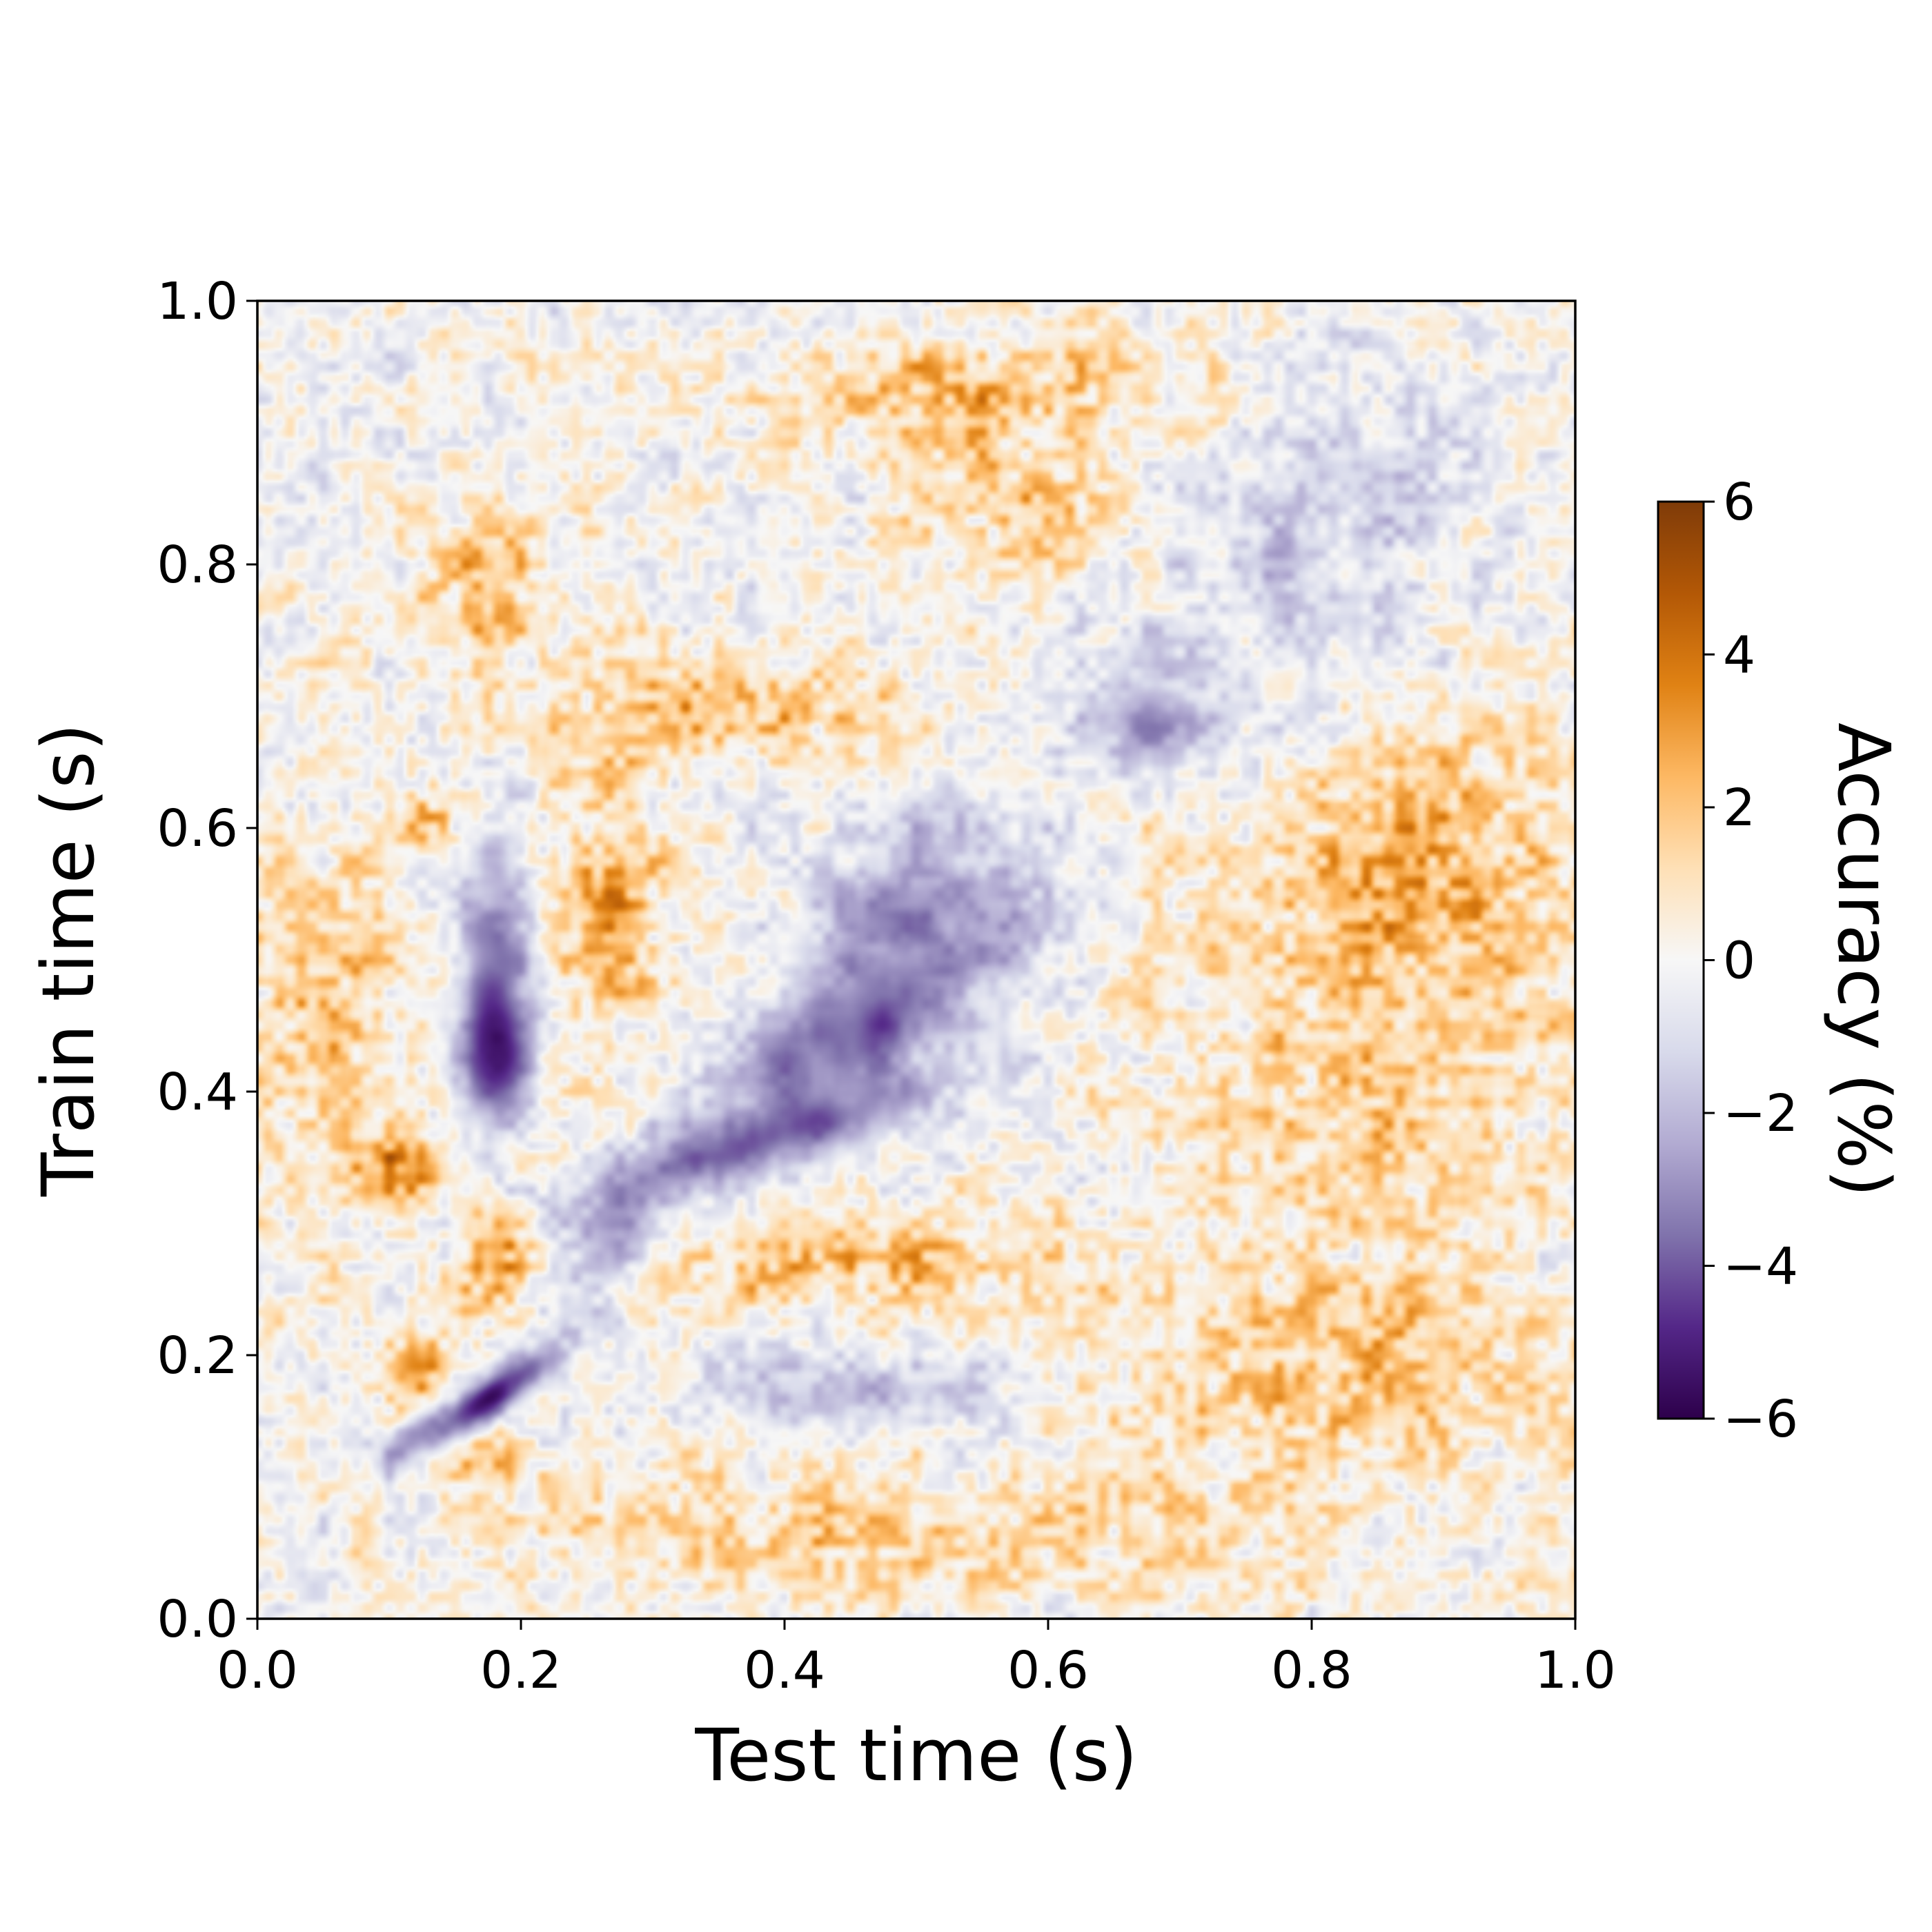 This screenshot has width=1932, height=1932. Describe the element at coordinates (197, 828) in the screenshot. I see `y-tick-label: 0.6` at that location.